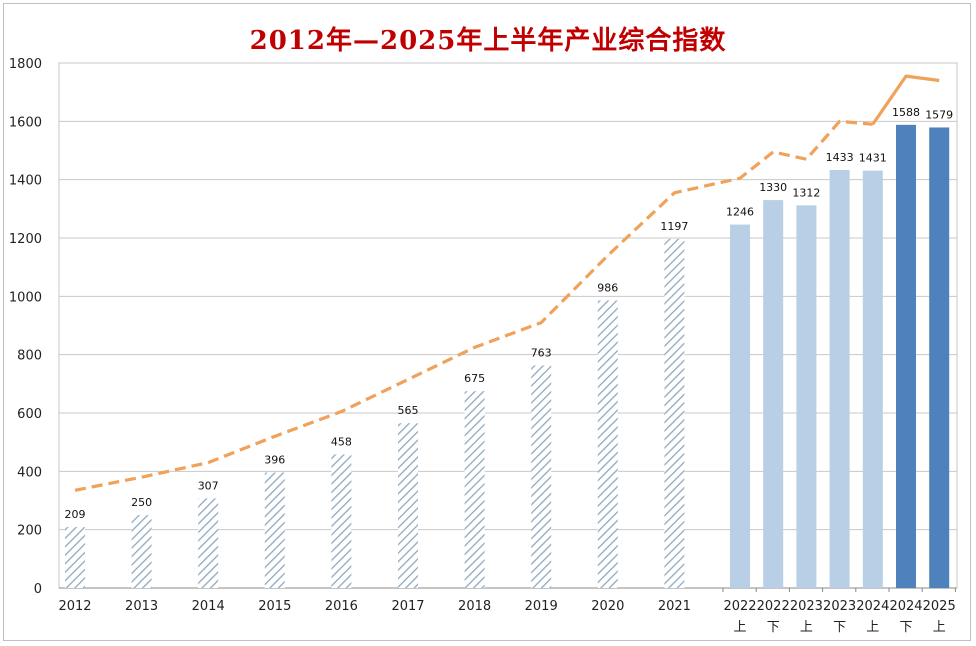 Image resolution: width=976 pixels, height=646 pixels. What do you see at coordinates (806, 192) in the screenshot?
I see `data-label: 1312` at bounding box center [806, 192].